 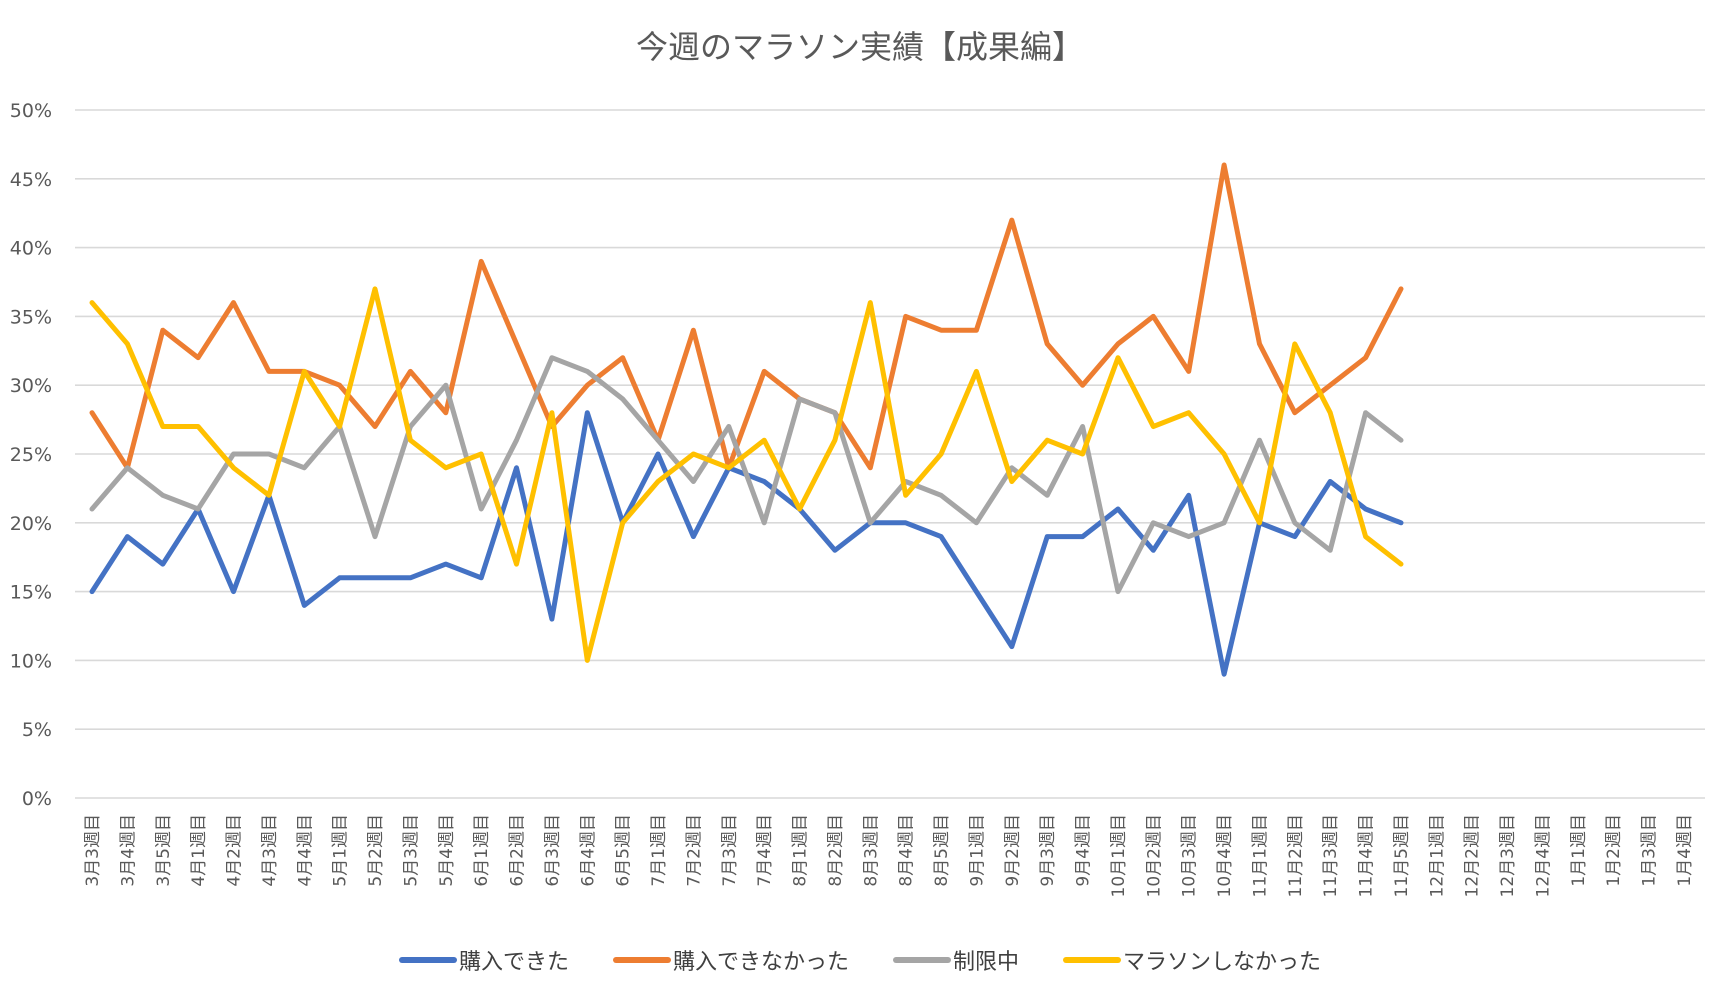 I want to click on x-tick-label: 6月2週目, so click(x=518, y=850).